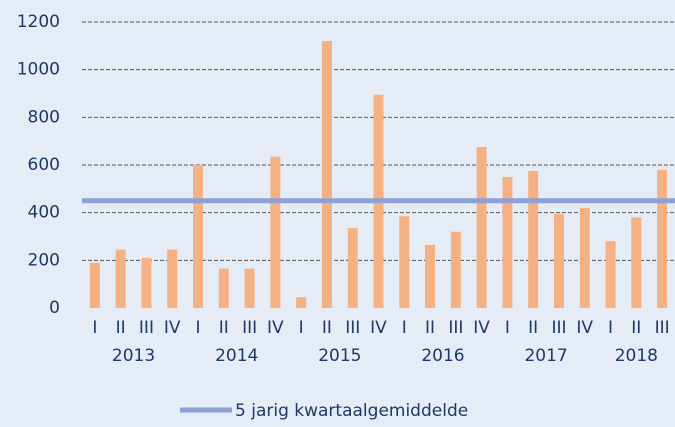 Image resolution: width=675 pixels, height=427 pixels. Describe the element at coordinates (44, 165) in the screenshot. I see `y-tick-label: 600` at that location.